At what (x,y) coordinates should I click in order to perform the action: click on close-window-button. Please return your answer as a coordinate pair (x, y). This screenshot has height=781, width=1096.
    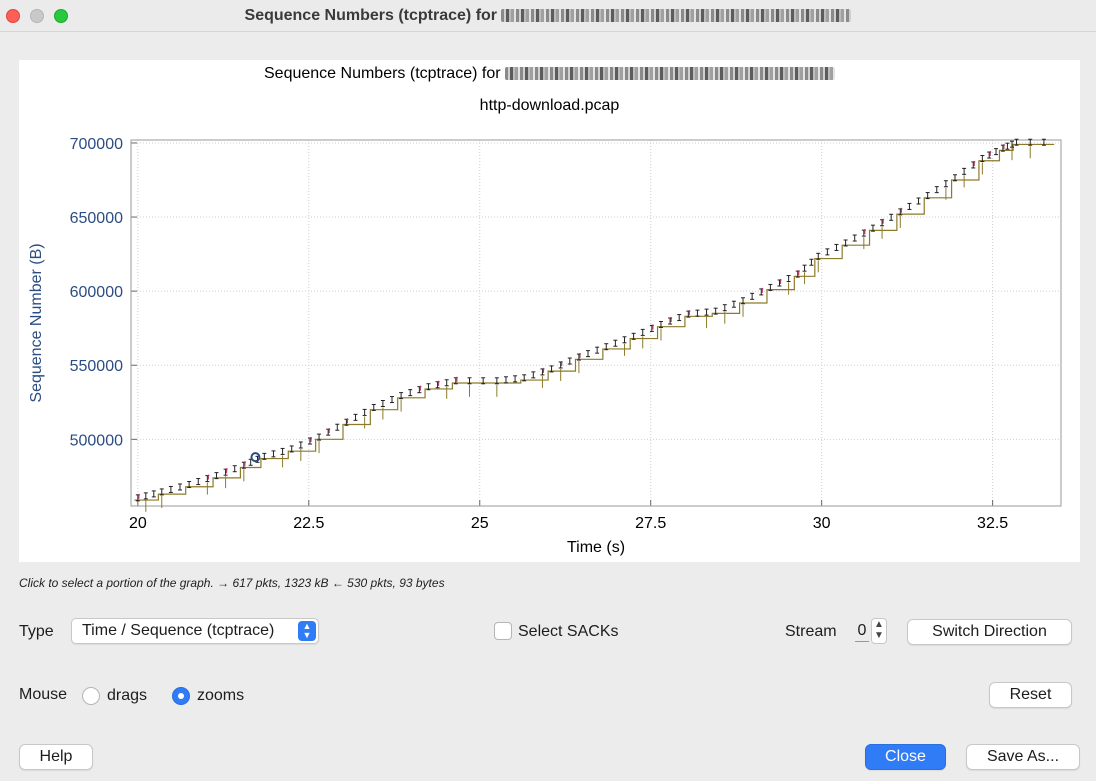
    Looking at the image, I should click on (13, 16).